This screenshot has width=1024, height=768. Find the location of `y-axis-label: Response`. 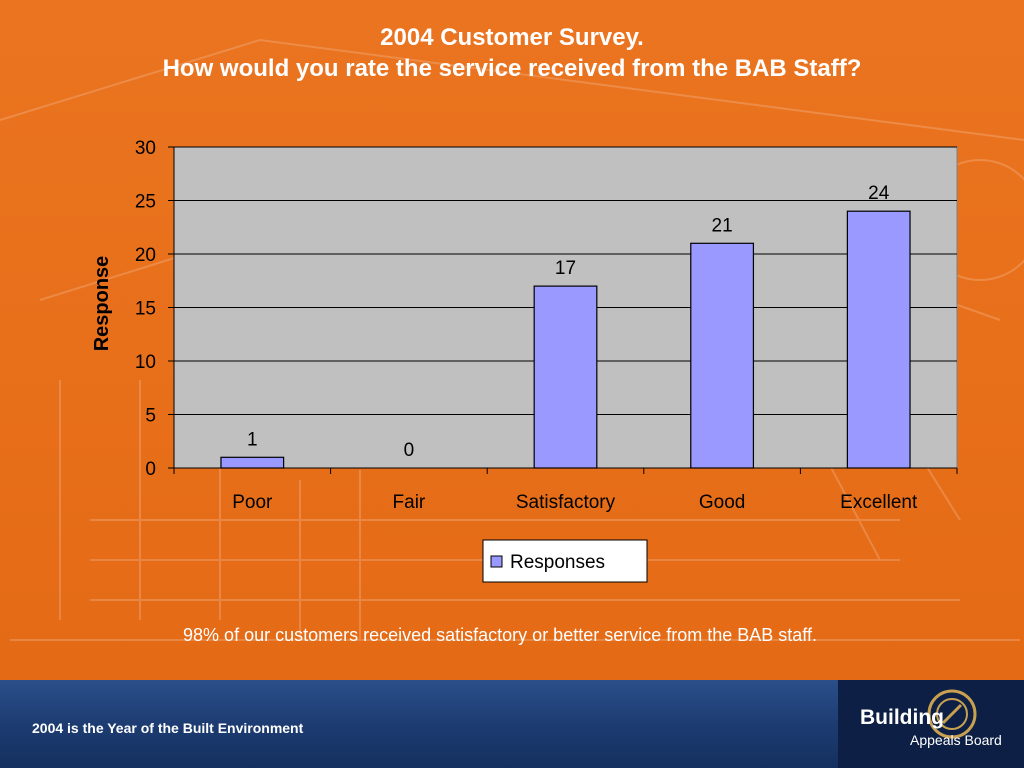

y-axis-label: Response is located at coordinates (102, 304).